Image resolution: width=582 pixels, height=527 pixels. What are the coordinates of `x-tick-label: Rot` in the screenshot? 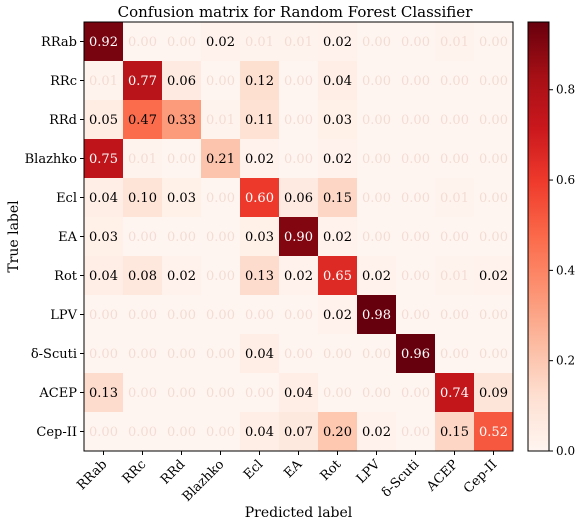 It's located at (331, 470).